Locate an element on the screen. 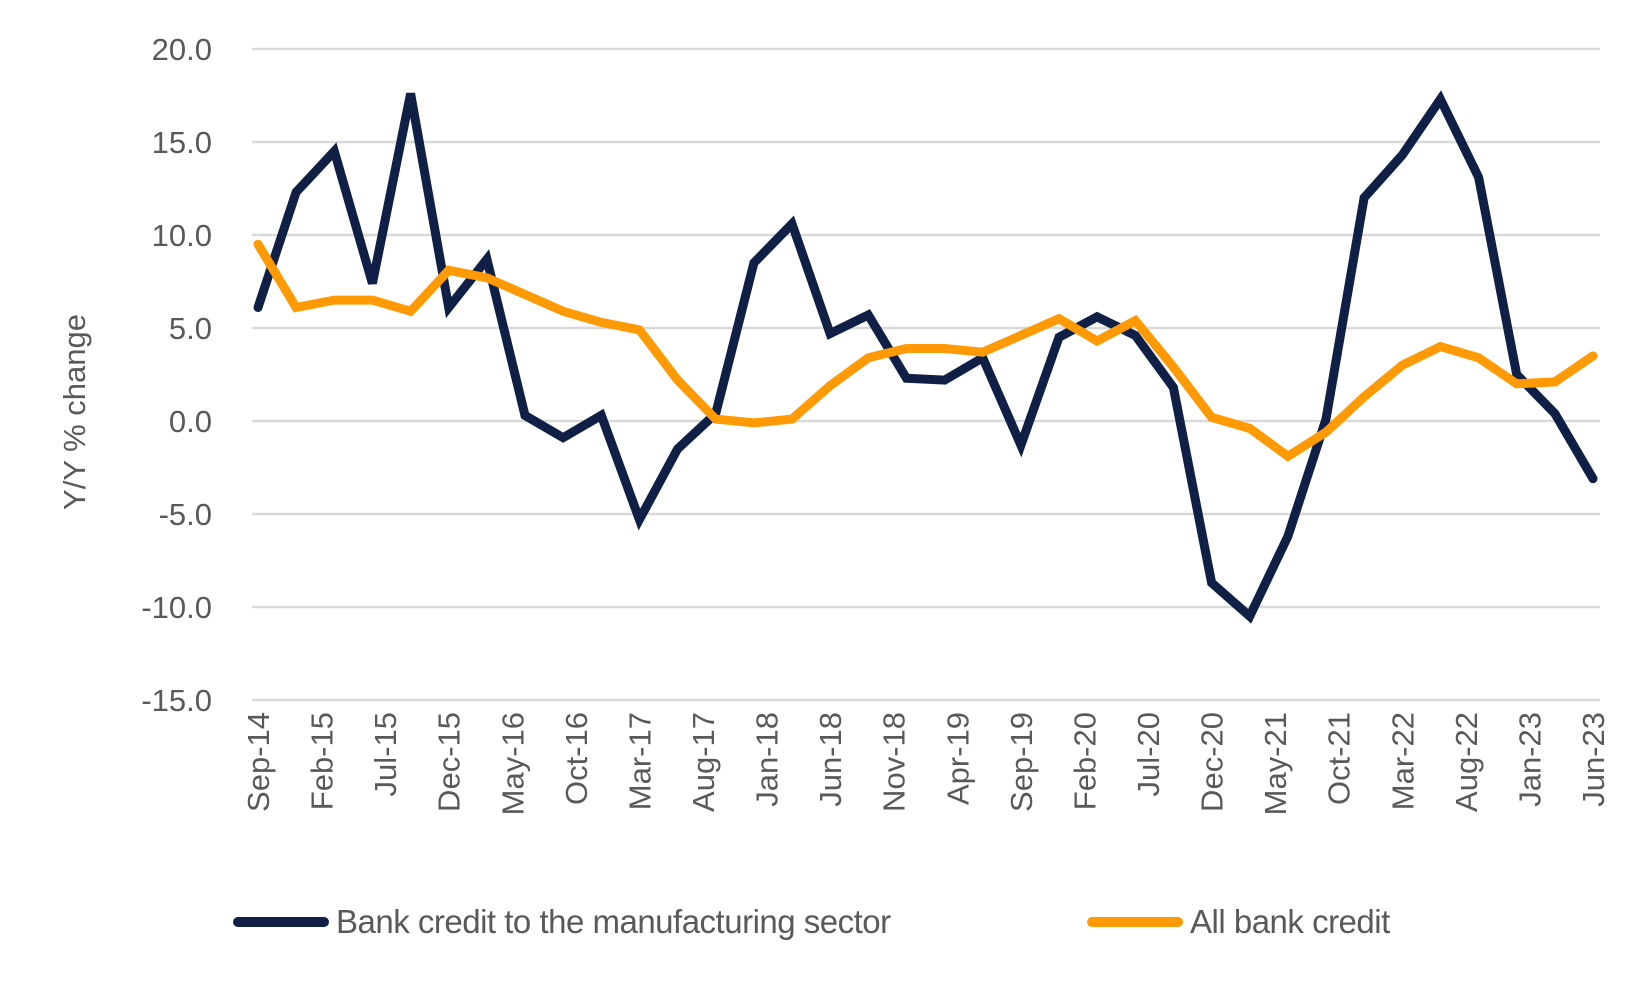 Image resolution: width=1650 pixels, height=989 pixels. legend-label-manufacturing: Bank credit to the manufacturing sector is located at coordinates (613, 921).